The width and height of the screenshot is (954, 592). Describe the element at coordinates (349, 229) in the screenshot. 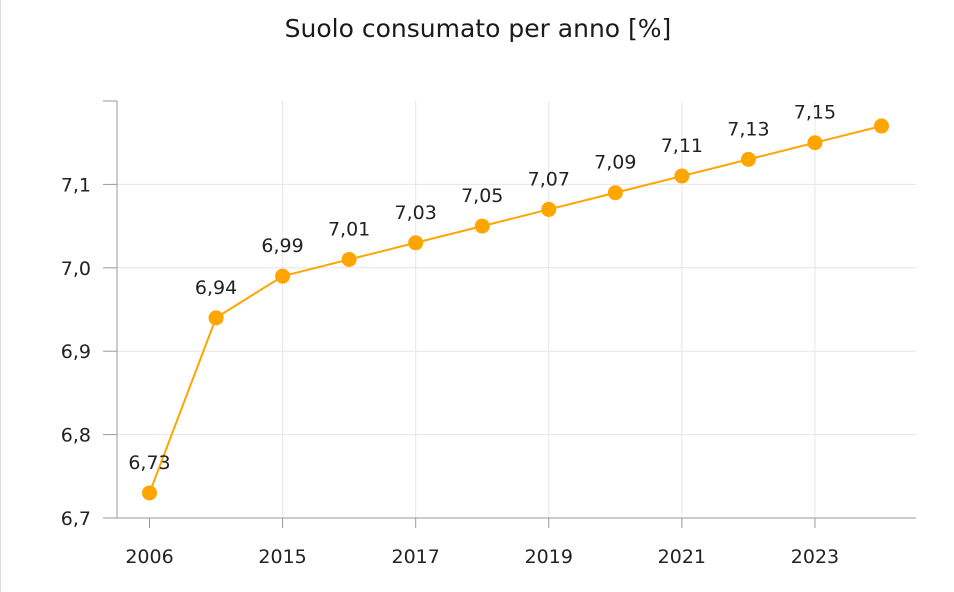

I see `data-label: 7,01` at that location.